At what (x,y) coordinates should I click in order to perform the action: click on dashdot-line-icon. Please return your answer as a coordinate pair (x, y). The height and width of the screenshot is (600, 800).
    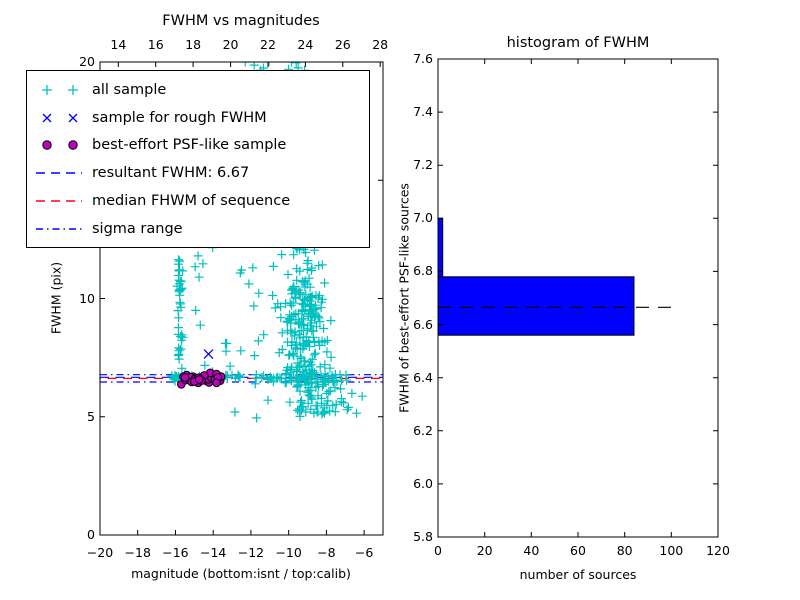
    Looking at the image, I should click on (59, 229).